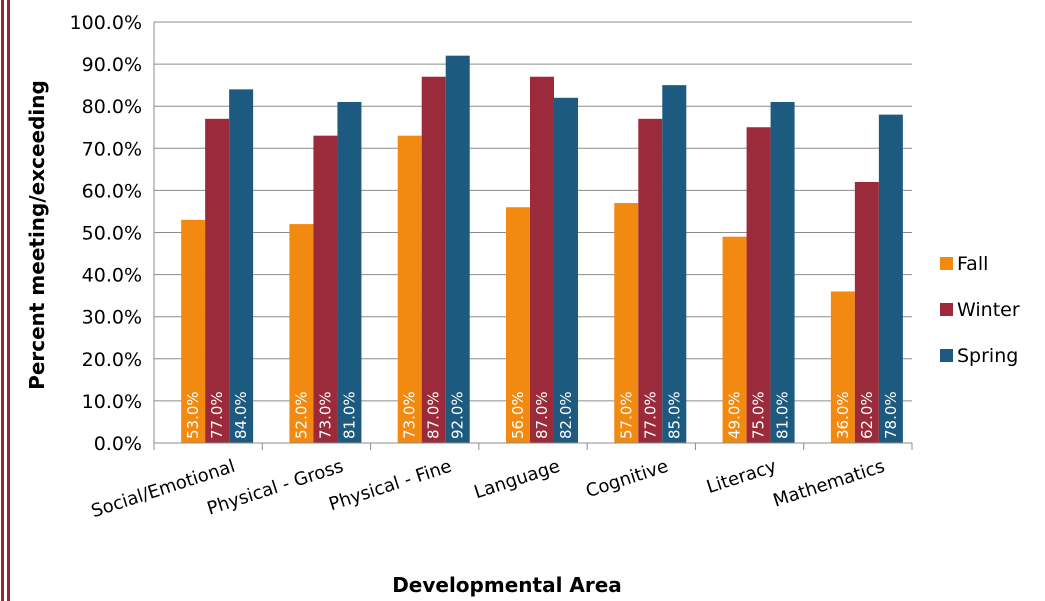 This screenshot has width=1045, height=601. What do you see at coordinates (829, 484) in the screenshot?
I see `x-category-label: Mathematics` at bounding box center [829, 484].